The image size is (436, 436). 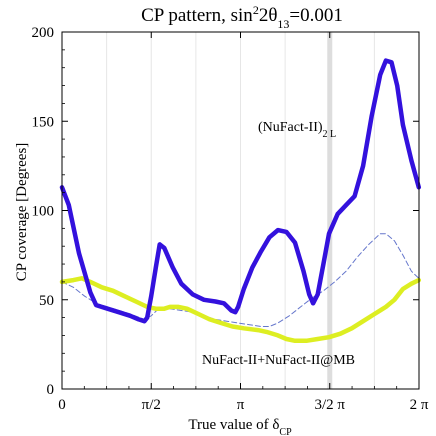 I want to click on x-tick-label-0: 0, so click(x=62, y=405).